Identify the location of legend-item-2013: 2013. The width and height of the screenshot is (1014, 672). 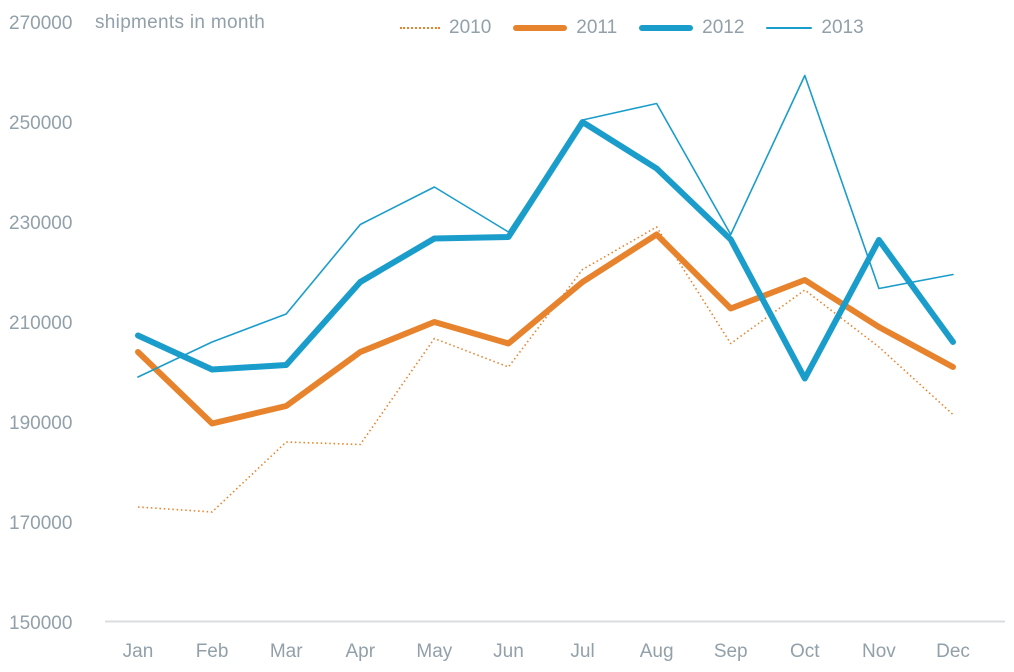
(815, 28).